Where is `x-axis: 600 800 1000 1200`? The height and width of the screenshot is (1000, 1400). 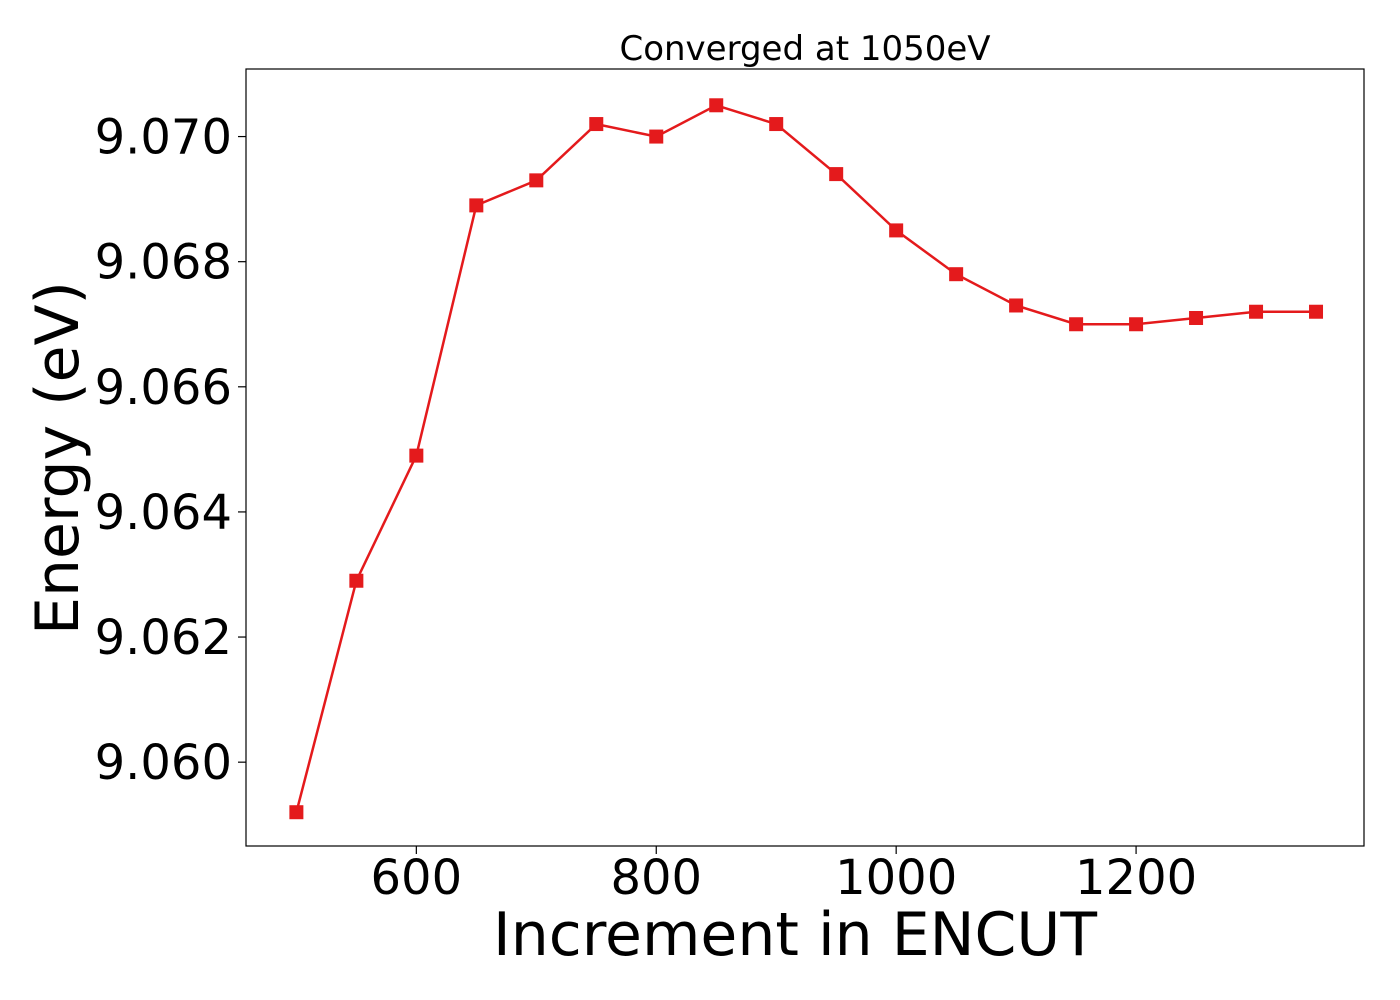
x-axis: 600 800 1000 1200 is located at coordinates (784, 876).